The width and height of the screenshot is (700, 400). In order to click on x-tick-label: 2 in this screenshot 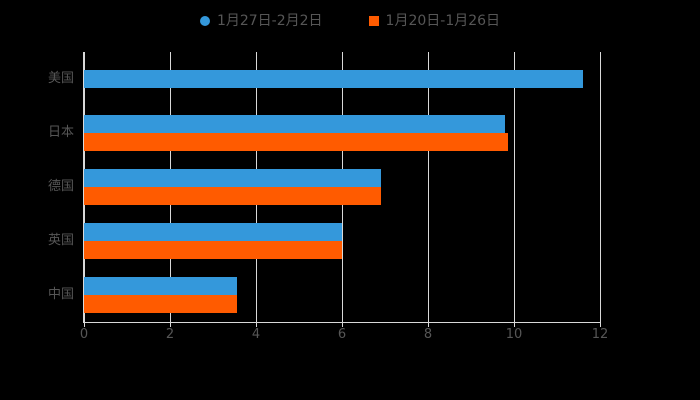, I will do `click(170, 334)`.